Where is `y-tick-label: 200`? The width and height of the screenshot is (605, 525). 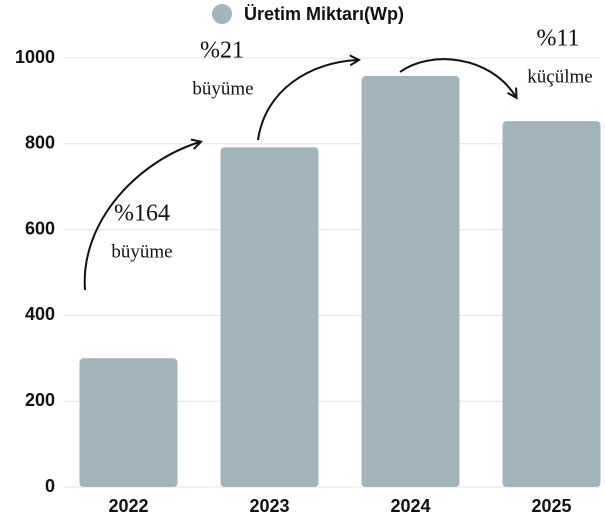 y-tick-label: 200 is located at coordinates (40, 400).